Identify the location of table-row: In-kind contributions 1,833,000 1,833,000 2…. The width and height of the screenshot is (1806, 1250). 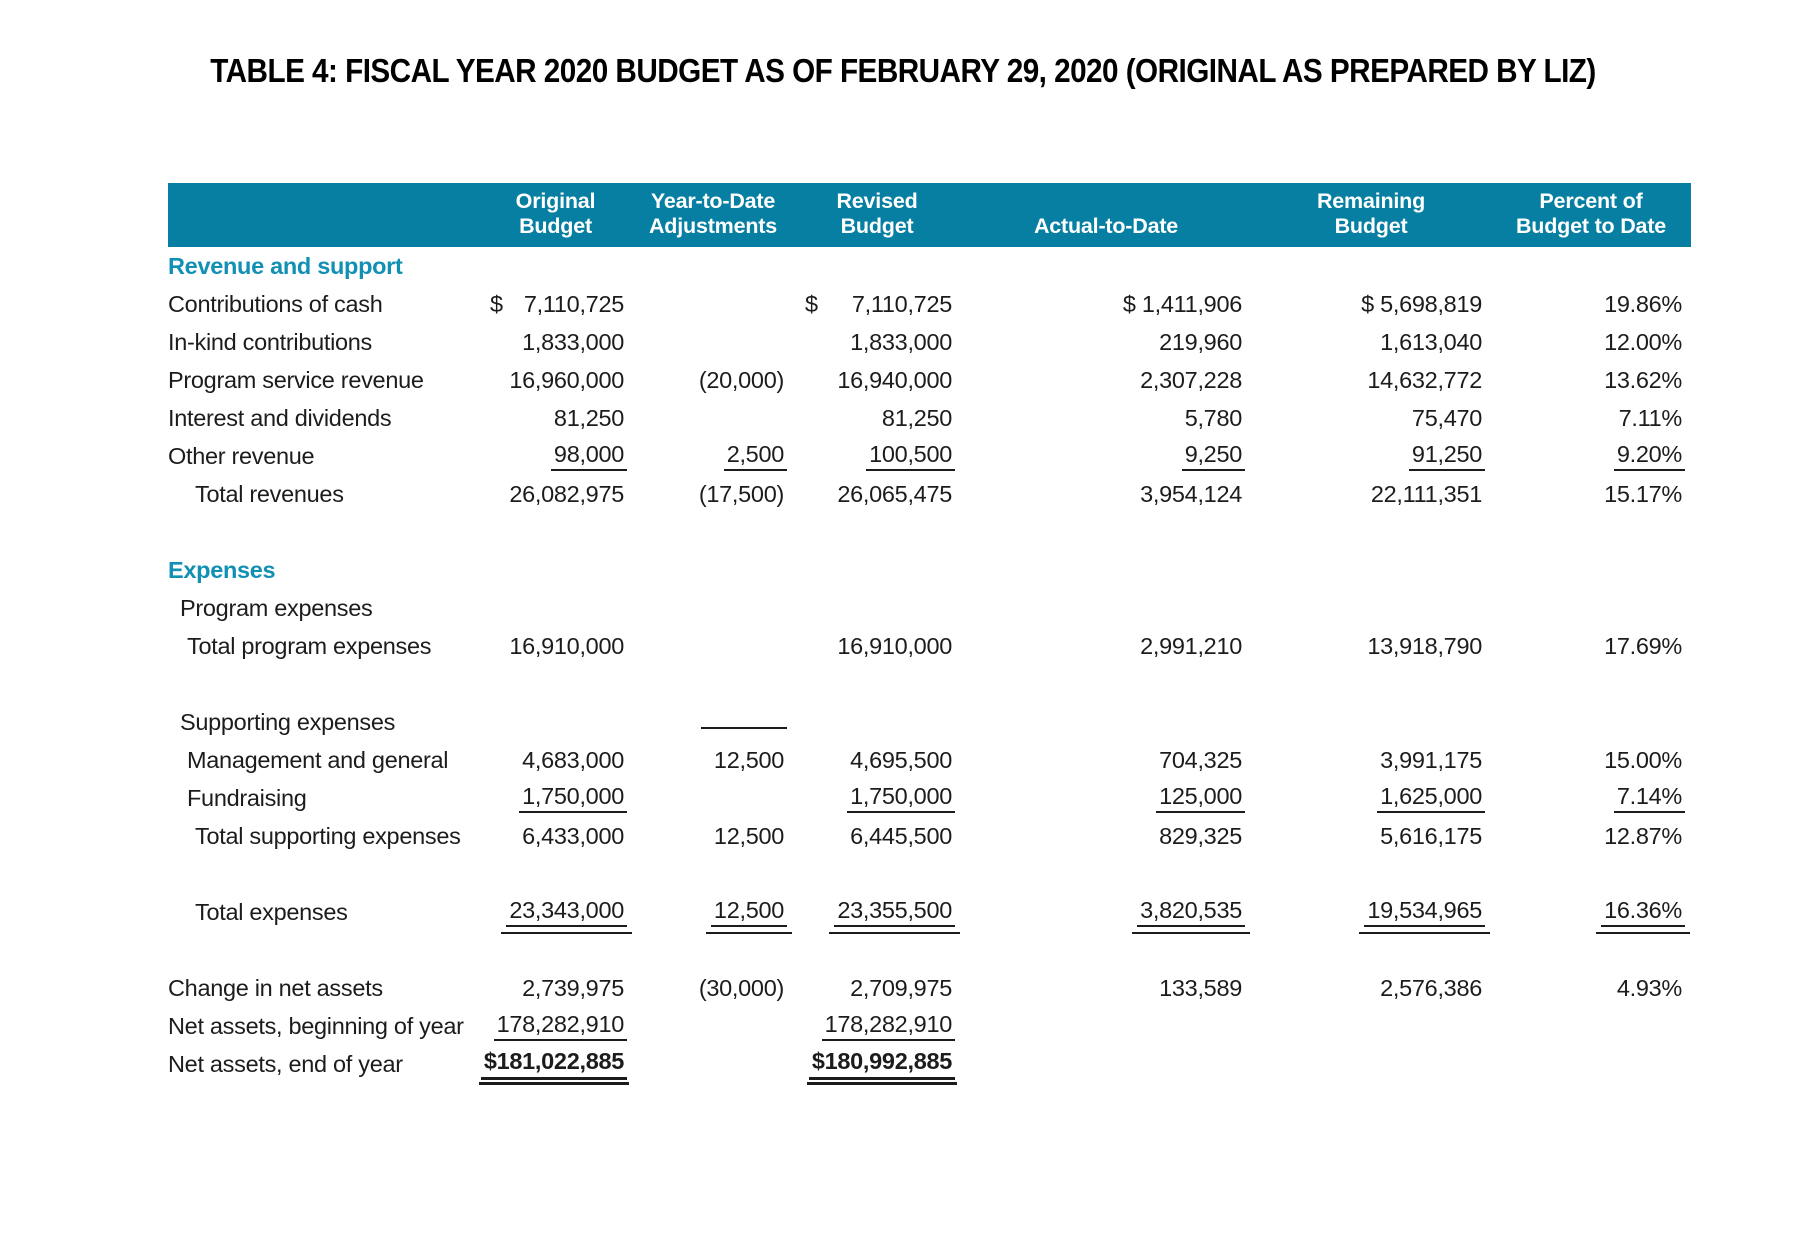
(929, 342).